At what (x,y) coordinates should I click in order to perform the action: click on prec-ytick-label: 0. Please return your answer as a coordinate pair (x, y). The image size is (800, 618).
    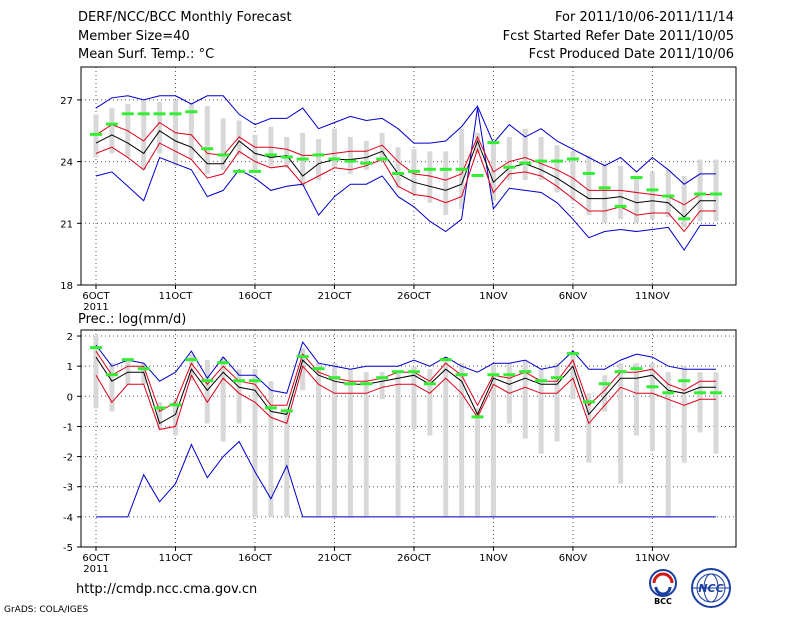
    Looking at the image, I should click on (70, 397).